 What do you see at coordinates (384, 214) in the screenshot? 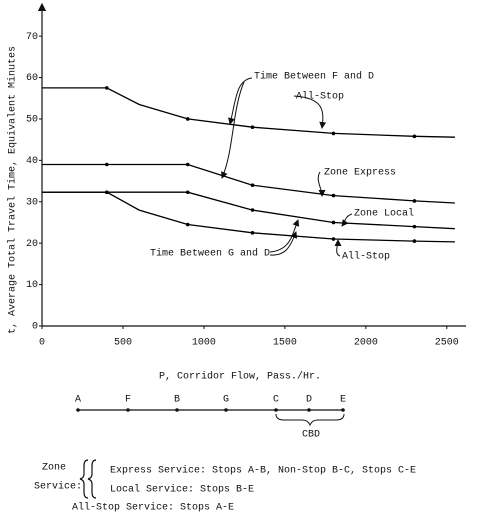
I see `series-label: Zone Local` at bounding box center [384, 214].